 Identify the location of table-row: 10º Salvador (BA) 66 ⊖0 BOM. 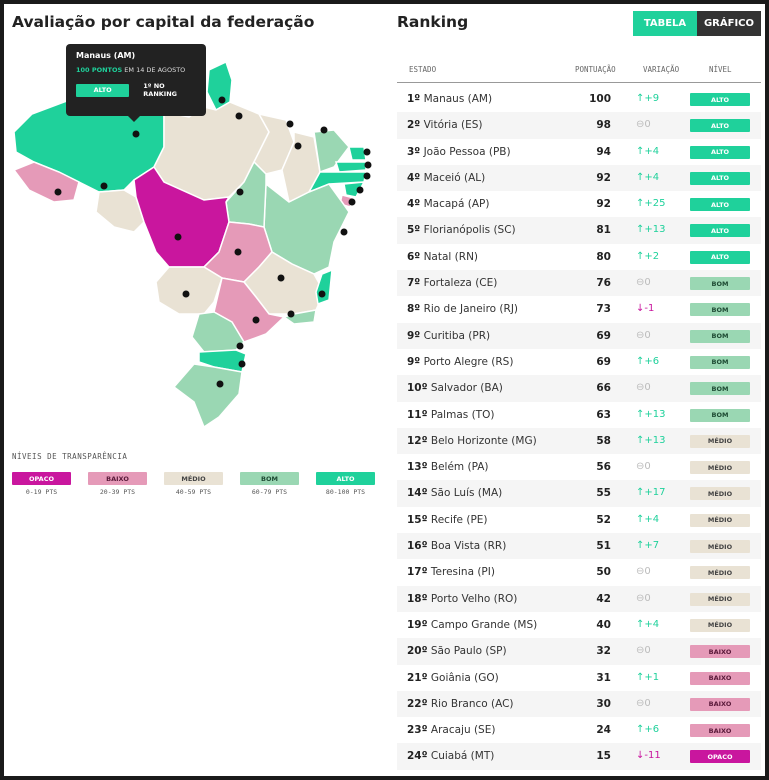
(579, 388).